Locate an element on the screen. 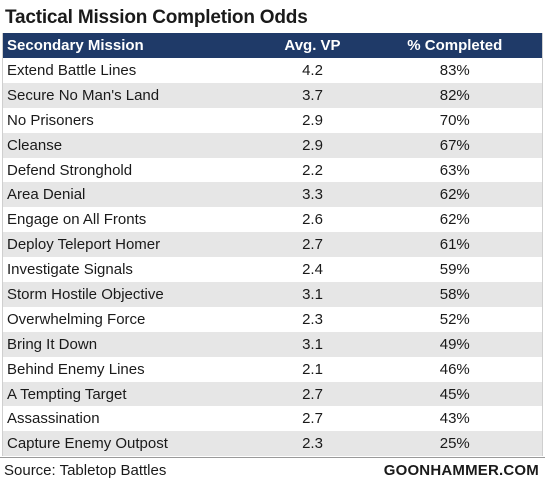 Image resolution: width=545 pixels, height=484 pixels. table-row: Capture Enemy Outpost 2.3 25% is located at coordinates (272, 444).